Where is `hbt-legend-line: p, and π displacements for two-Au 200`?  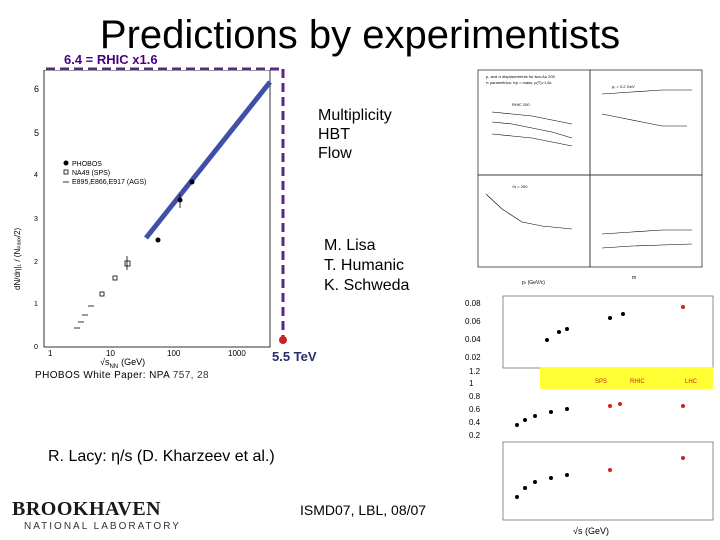
hbt-legend-line: p, and π displacements for two-Au 200 is located at coordinates (521, 76).